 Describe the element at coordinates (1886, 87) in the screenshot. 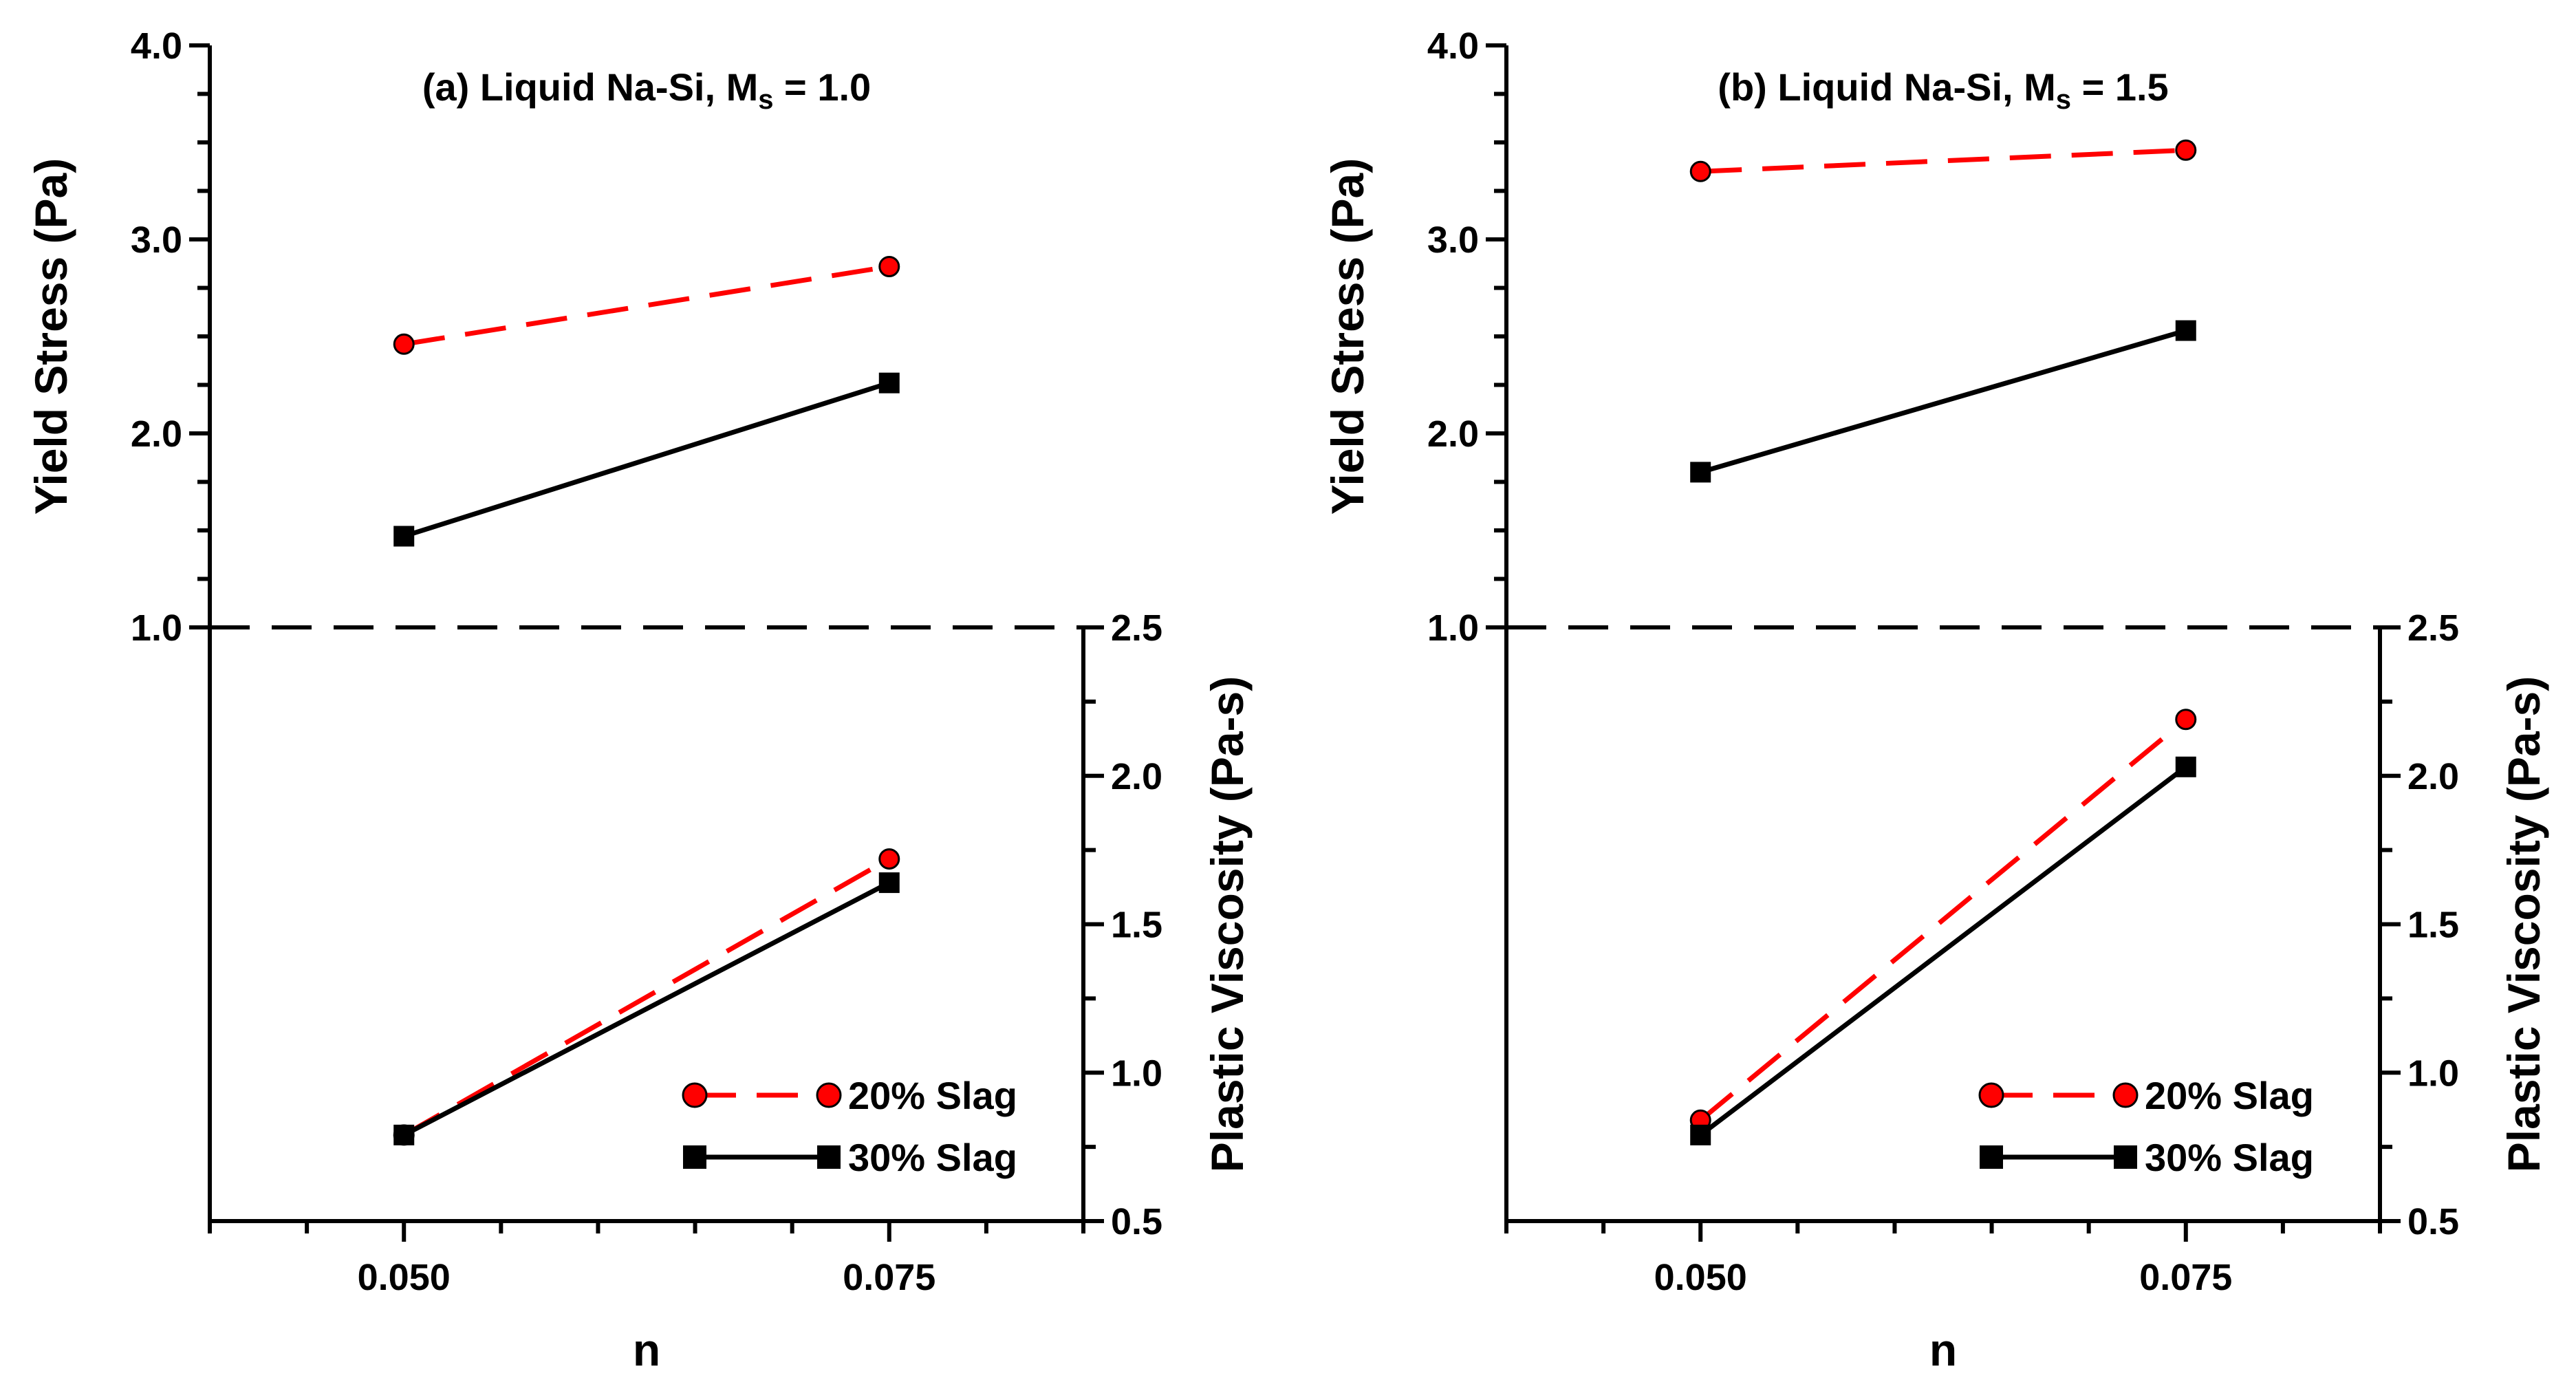

I see `panel-title-main: (b) Liquid Na-Si, M` at that location.